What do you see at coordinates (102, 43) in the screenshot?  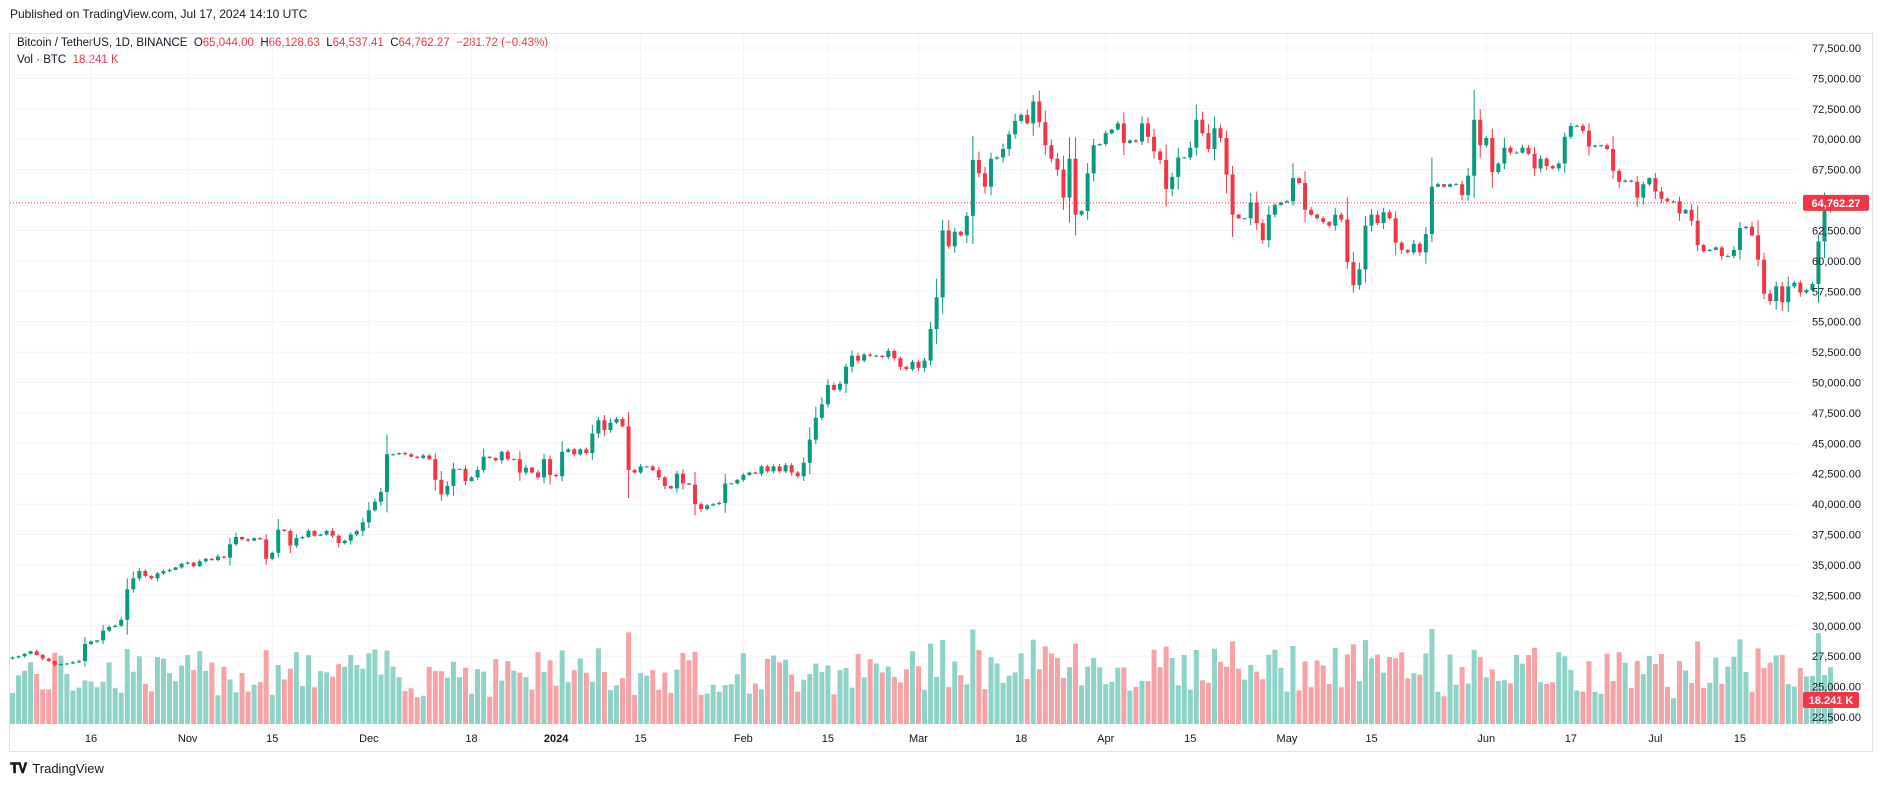 I see `symbol-label: Bitcoin / TetherUS, 1D, BINANCE` at bounding box center [102, 43].